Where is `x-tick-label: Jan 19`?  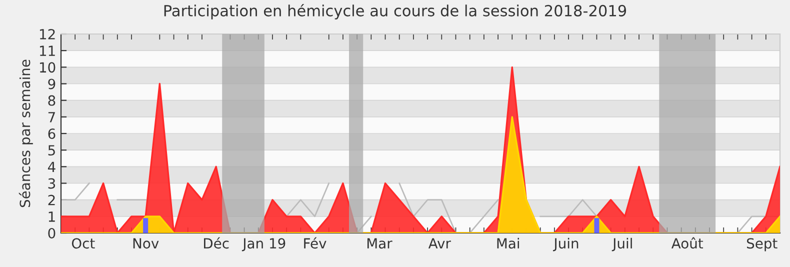 x-tick-label: Jan 19 is located at coordinates (264, 245).